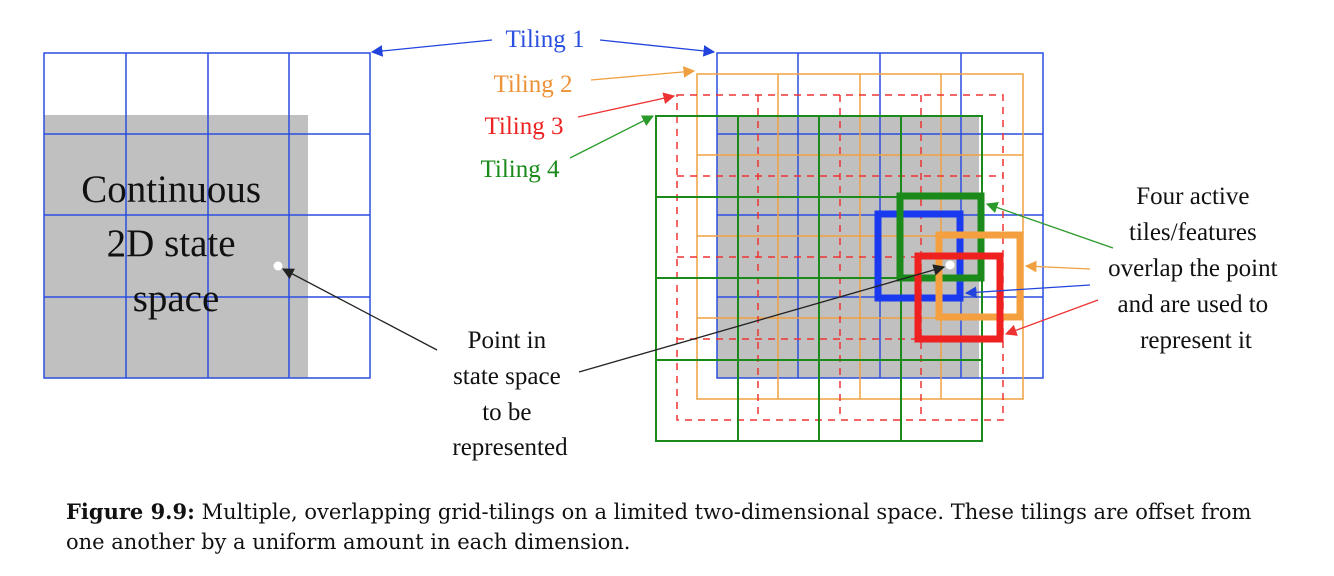 This screenshot has height=576, width=1334. What do you see at coordinates (278, 266) in the screenshot?
I see `state-point-left` at bounding box center [278, 266].